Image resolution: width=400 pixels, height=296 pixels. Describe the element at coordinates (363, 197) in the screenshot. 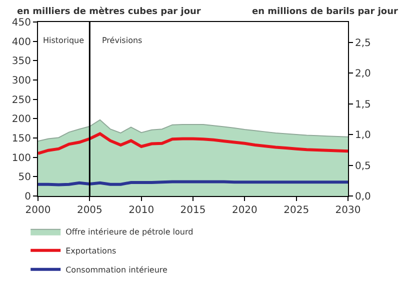

I see `y2-tick-label: 0,0` at that location.